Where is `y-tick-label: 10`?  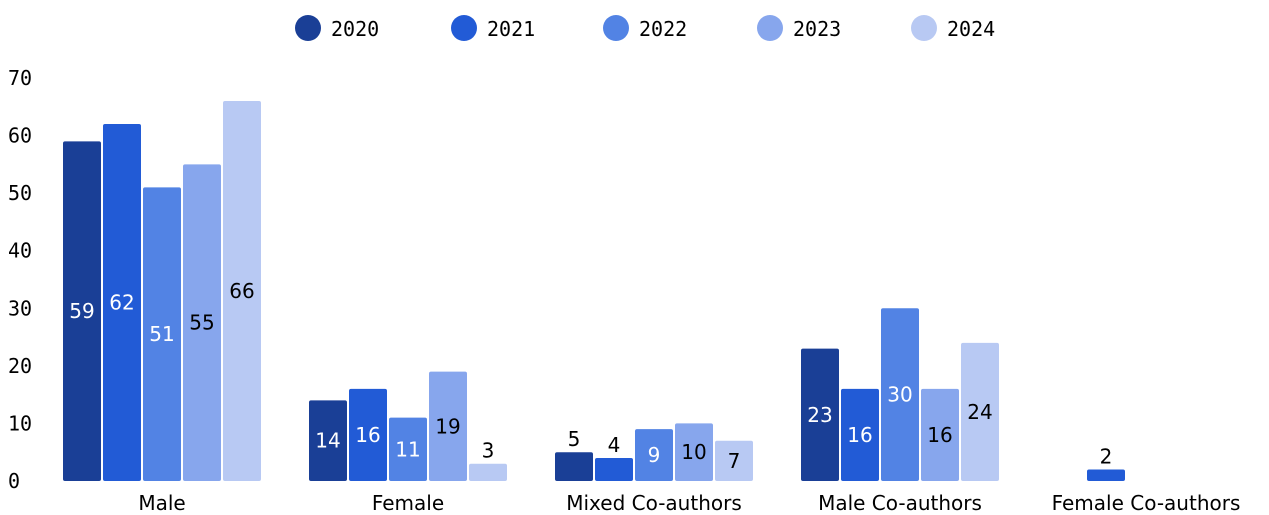 y-tick-label: 10 is located at coordinates (20, 423).